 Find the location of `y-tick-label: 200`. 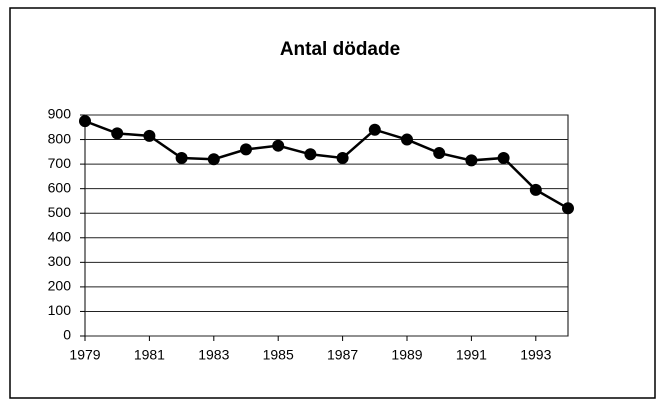

y-tick-label: 200 is located at coordinates (60, 286).